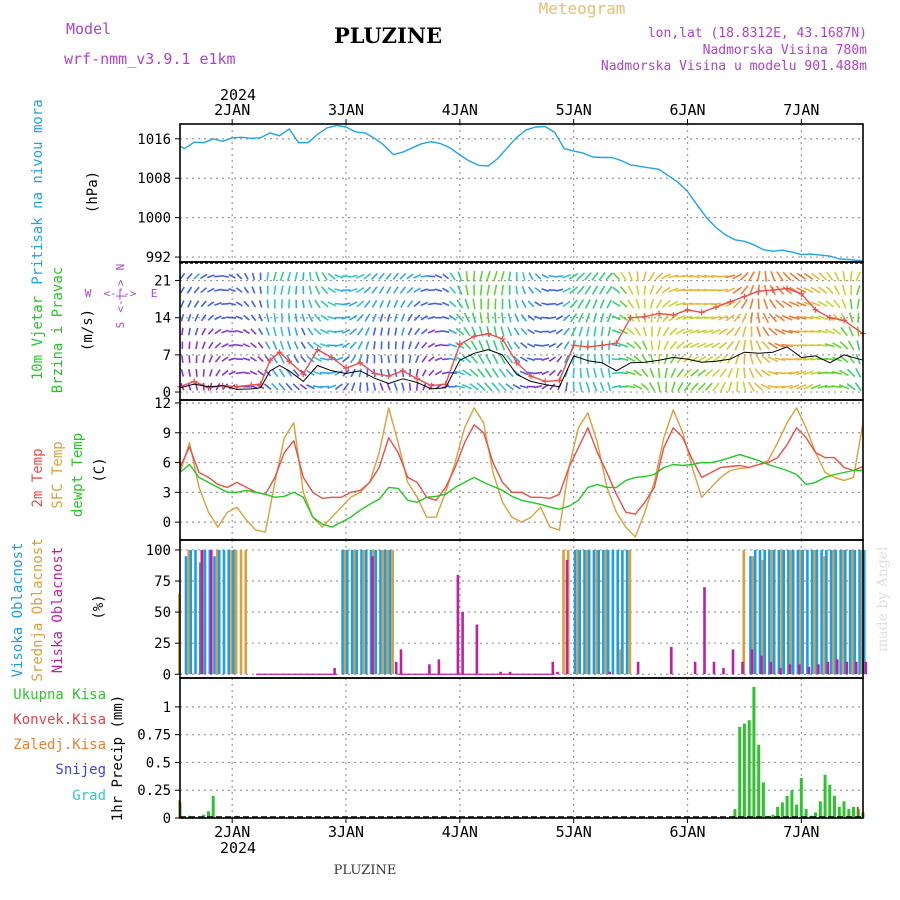 This screenshot has width=900, height=900. I want to click on compass-w: W, so click(88, 293).